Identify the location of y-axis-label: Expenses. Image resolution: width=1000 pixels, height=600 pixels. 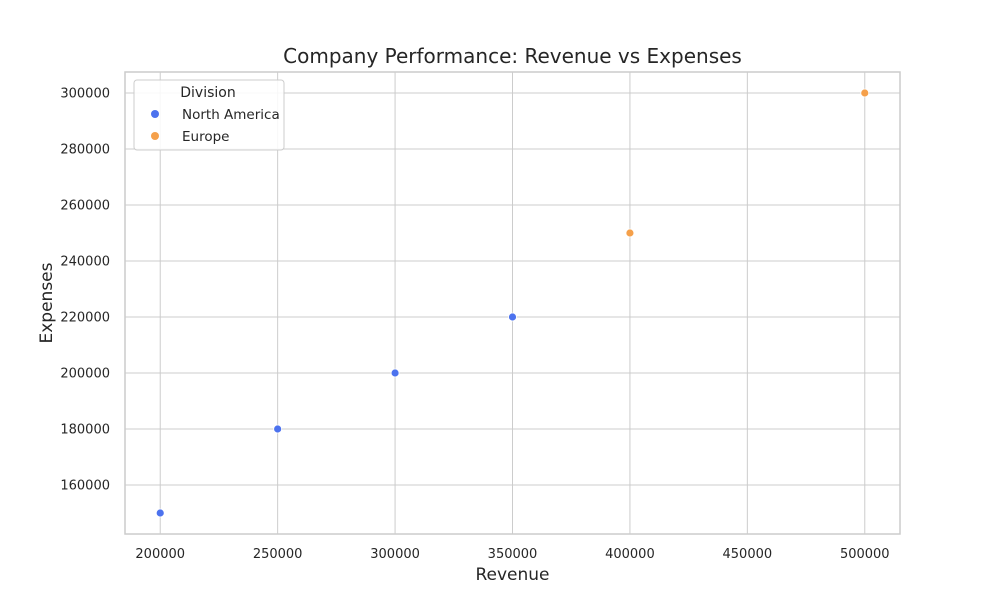
(47, 302).